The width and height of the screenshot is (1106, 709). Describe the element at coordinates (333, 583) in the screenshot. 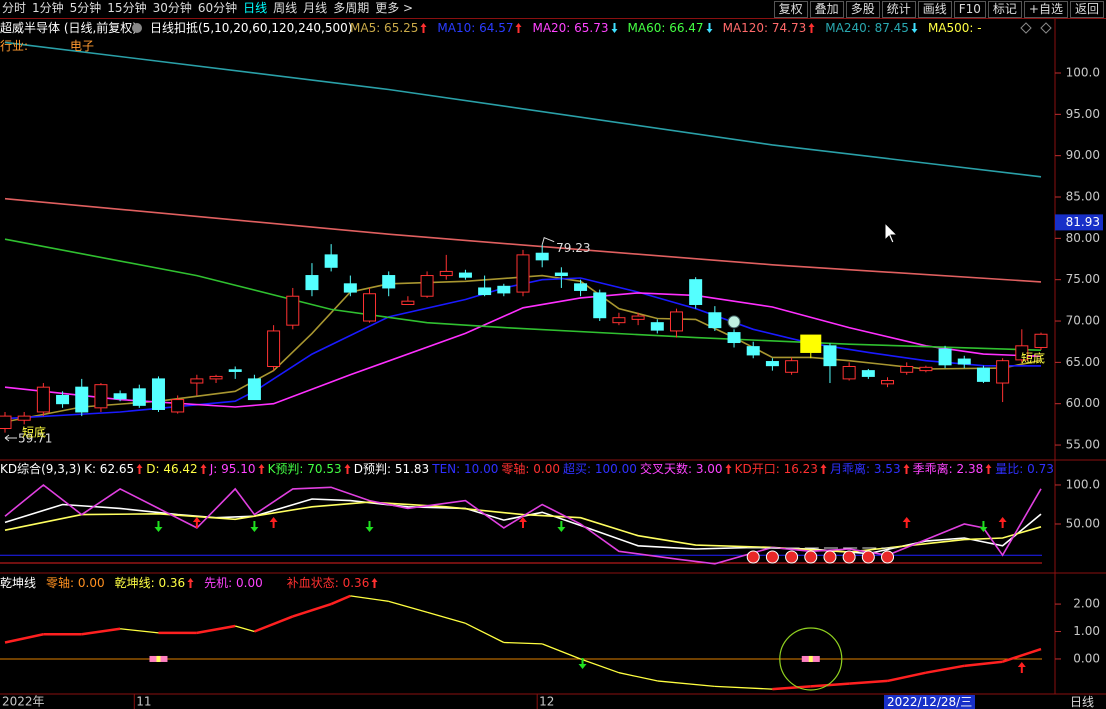

I see `legend-item: 补血状态: 0.36` at that location.